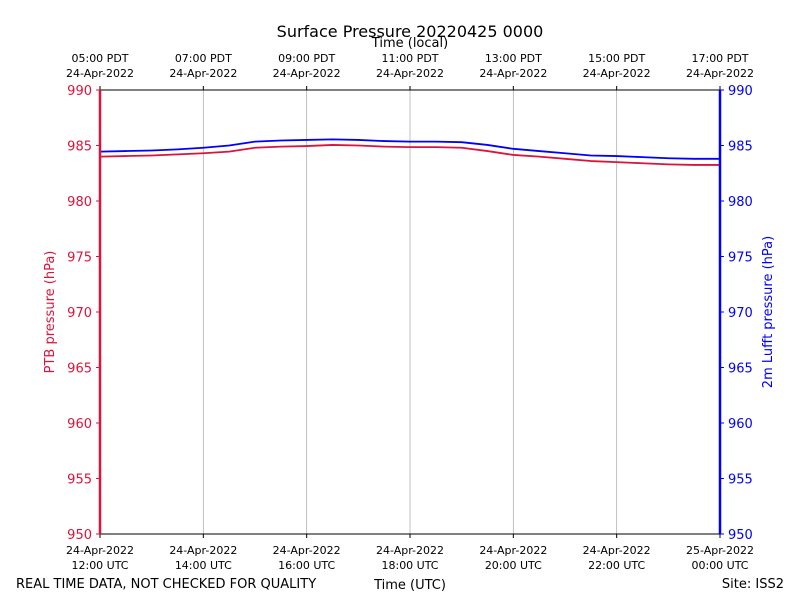 Image resolution: width=800 pixels, height=600 pixels. I want to click on y-tick-label-left: 970, so click(79, 313).